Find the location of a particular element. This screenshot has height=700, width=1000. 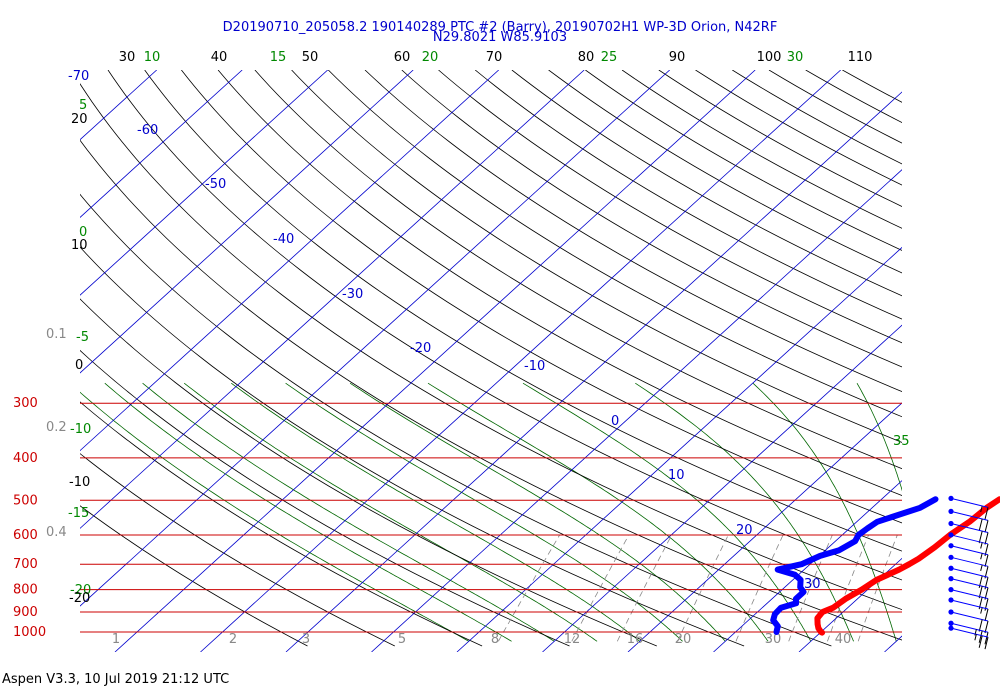

isotherm-label: 10 is located at coordinates (676, 475).